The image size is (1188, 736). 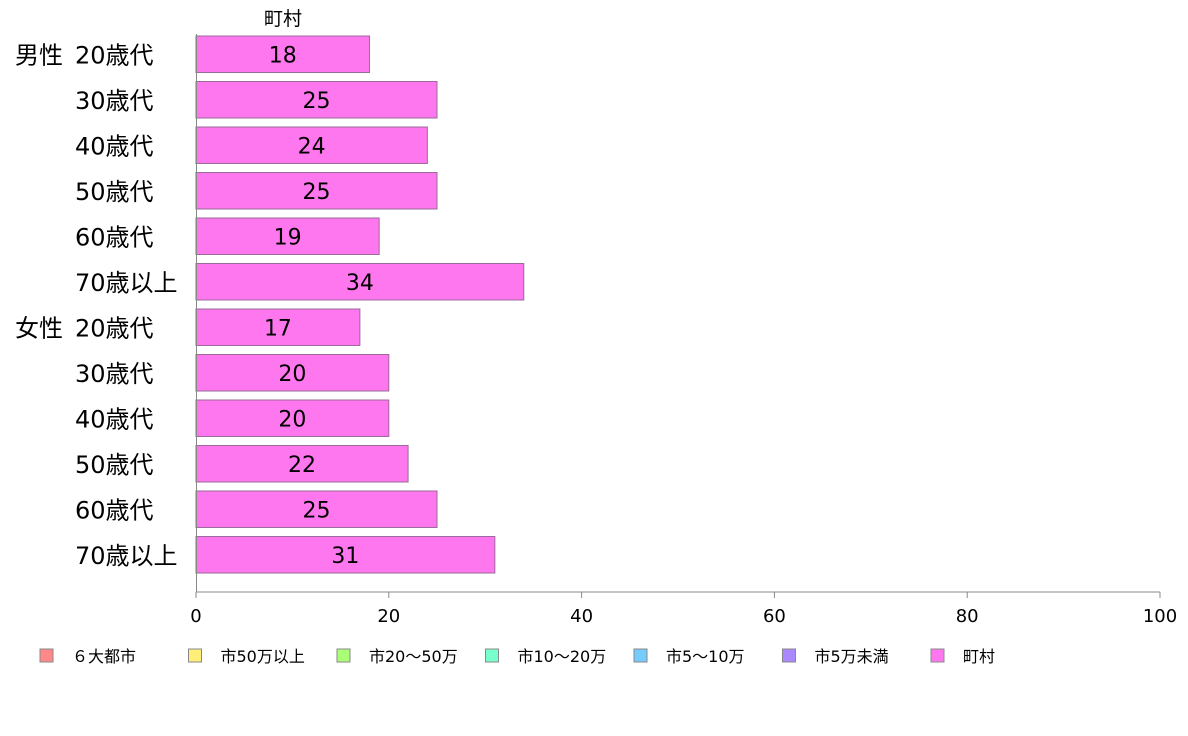 What do you see at coordinates (1160, 616) in the screenshot?
I see `x-tick-label: 100` at bounding box center [1160, 616].